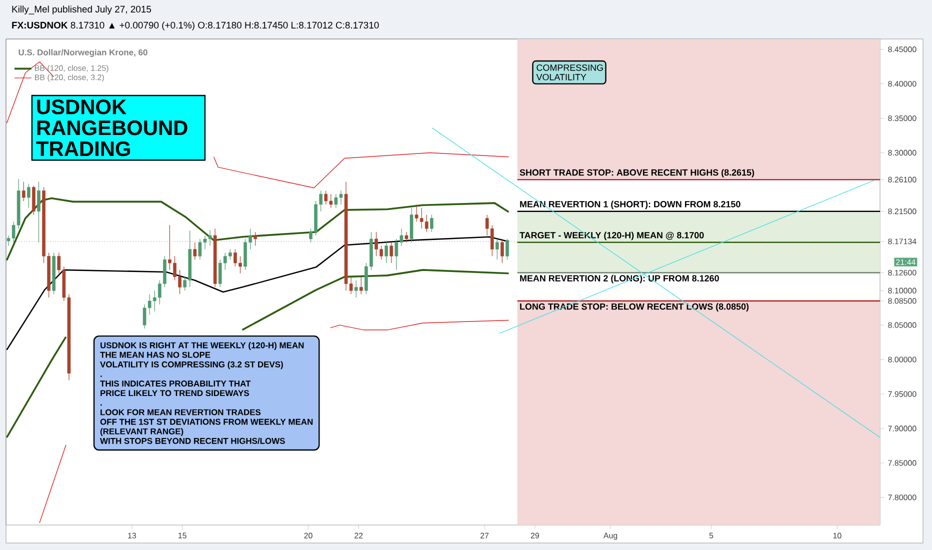 This screenshot has width=932, height=550. What do you see at coordinates (637, 173) in the screenshot?
I see `ref-line-label: SHORT TRADE STOP: ABOVE RECENT HIGHS (8.2615)` at bounding box center [637, 173].